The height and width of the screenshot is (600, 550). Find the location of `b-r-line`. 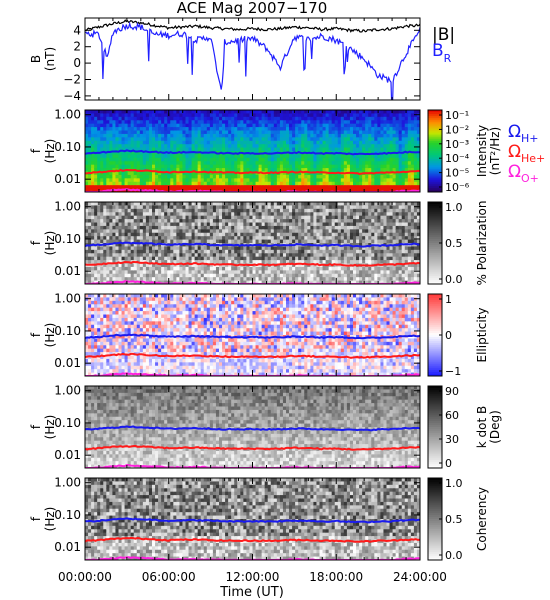

b-r-line is located at coordinates (252, 60).